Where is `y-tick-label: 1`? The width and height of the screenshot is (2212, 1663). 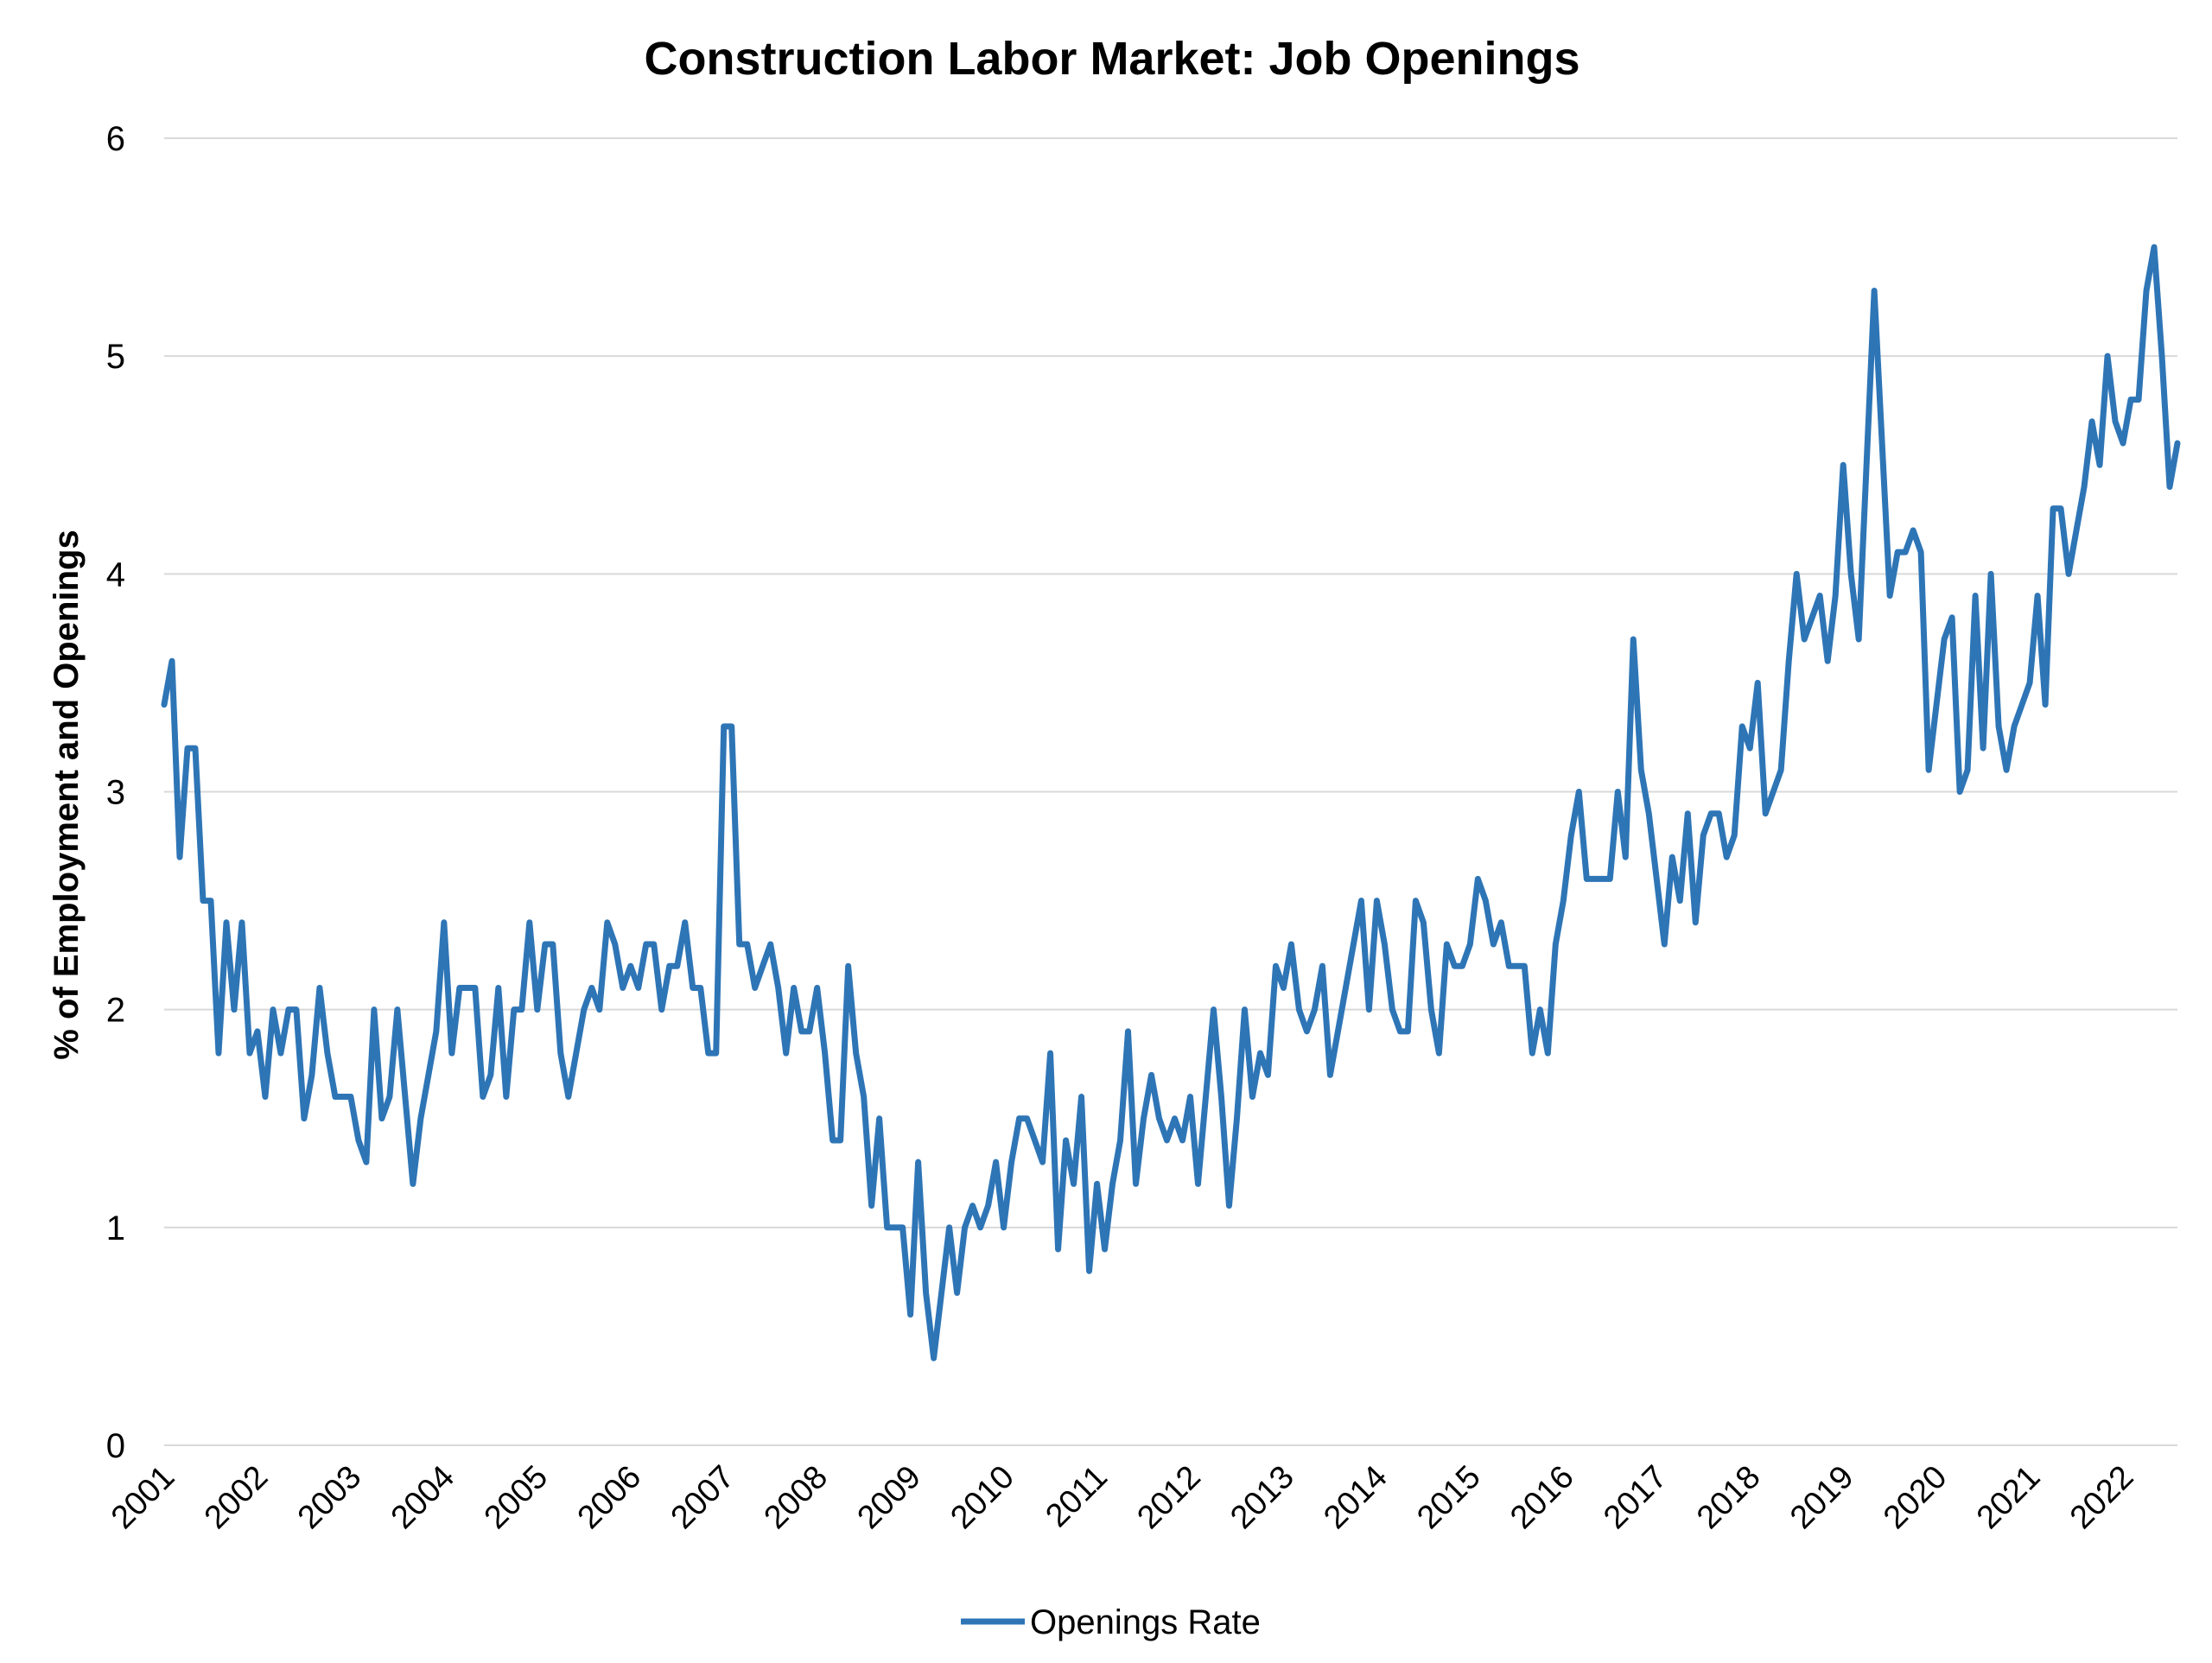
y-tick-label: 1 is located at coordinates (115, 1228).